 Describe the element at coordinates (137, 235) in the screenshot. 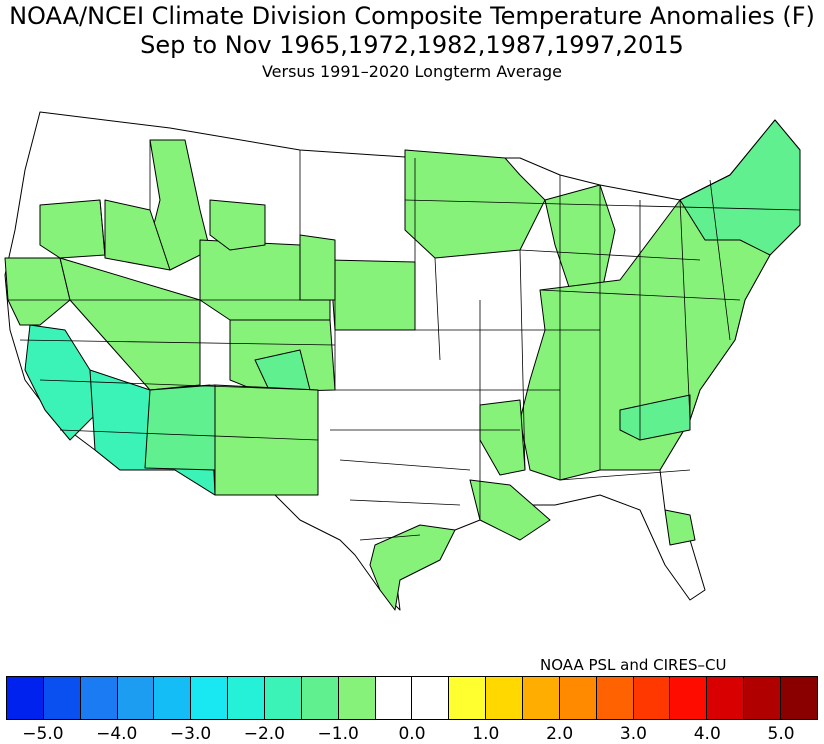

I see `region-idaho-south-green` at that location.